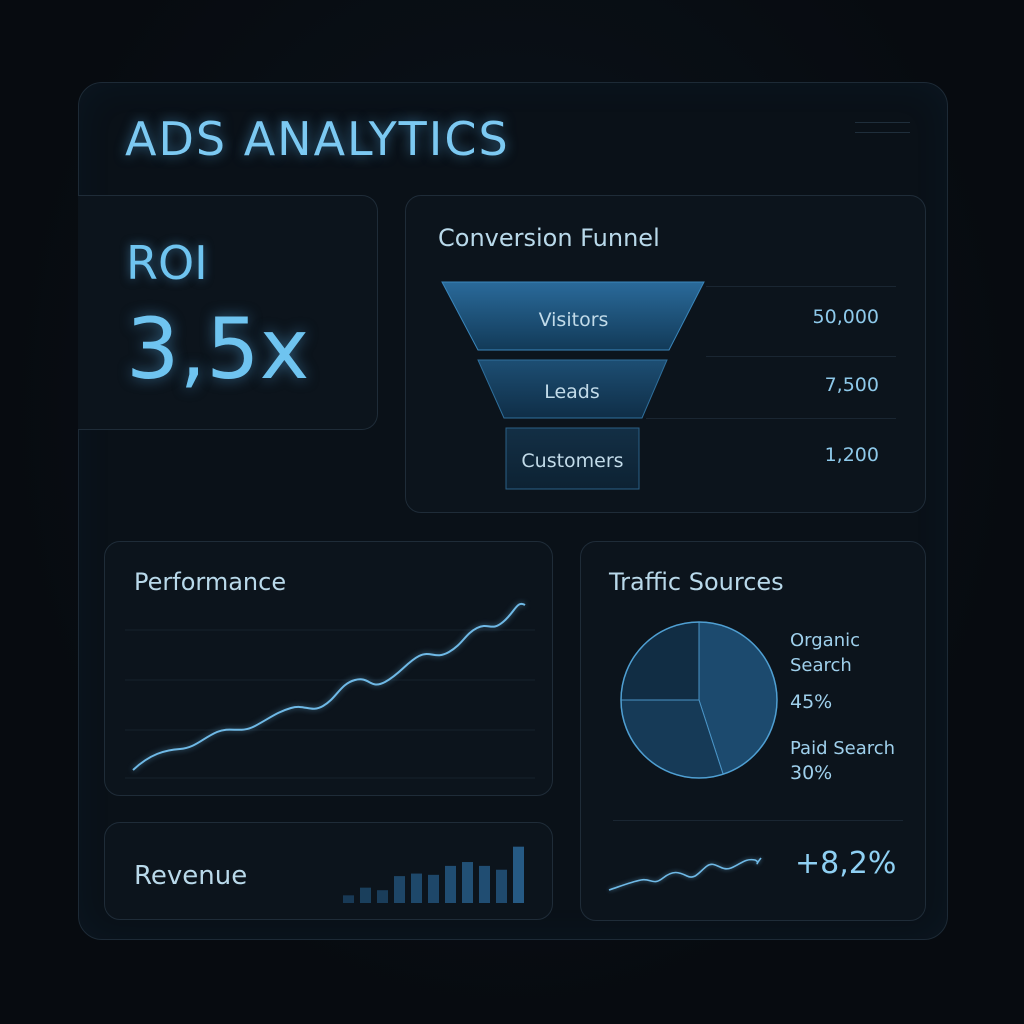 The image size is (1024, 1024). I want to click on organic-search-label: Organic Search 45%, so click(825, 671).